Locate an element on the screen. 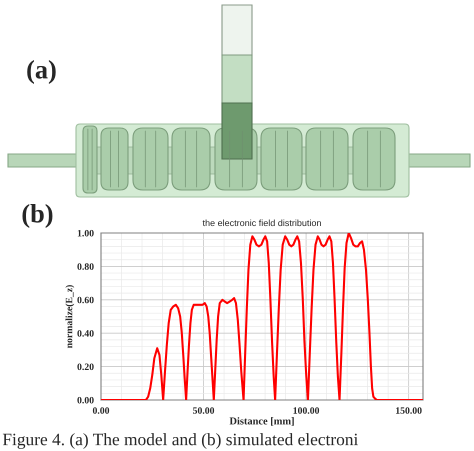 This screenshot has height=451, width=474. y-tick-label: 0.60 is located at coordinates (85, 300).